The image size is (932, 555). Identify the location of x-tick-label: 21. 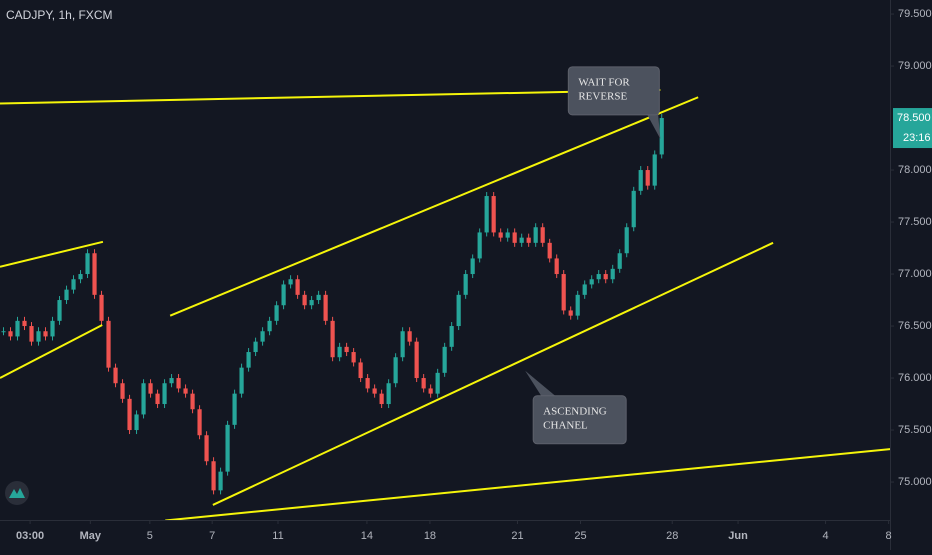
(517, 536).